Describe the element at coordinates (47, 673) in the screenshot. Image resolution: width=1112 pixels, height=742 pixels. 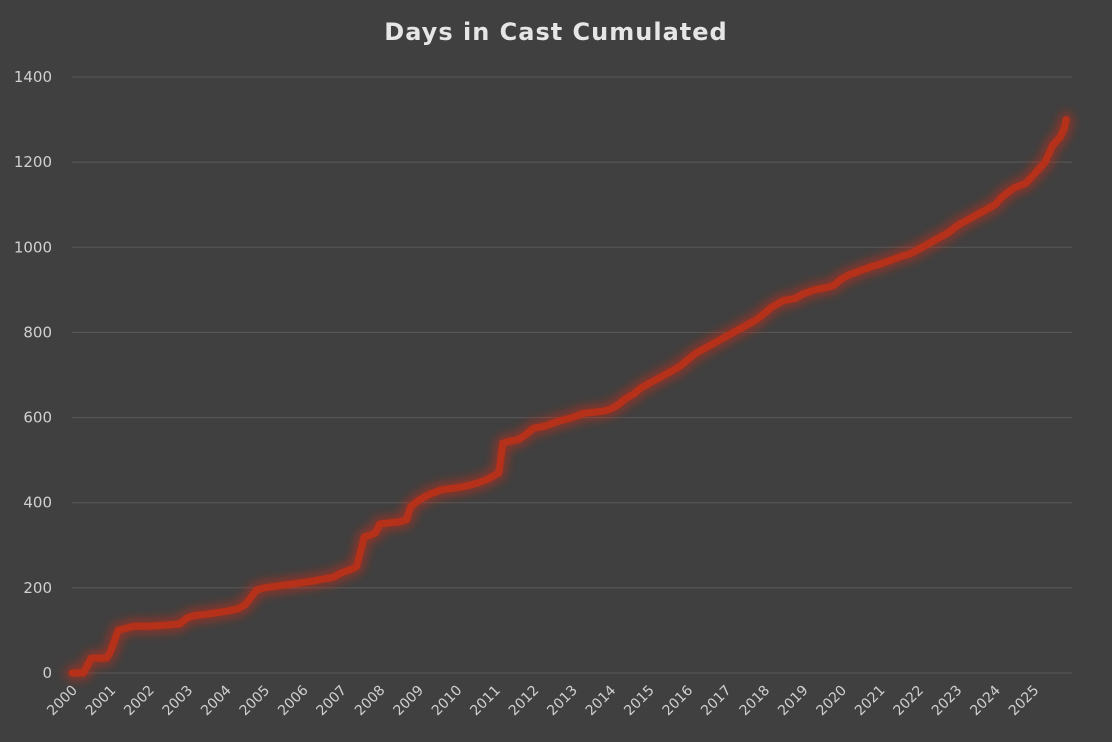
I see `y-tick-label: 0` at that location.